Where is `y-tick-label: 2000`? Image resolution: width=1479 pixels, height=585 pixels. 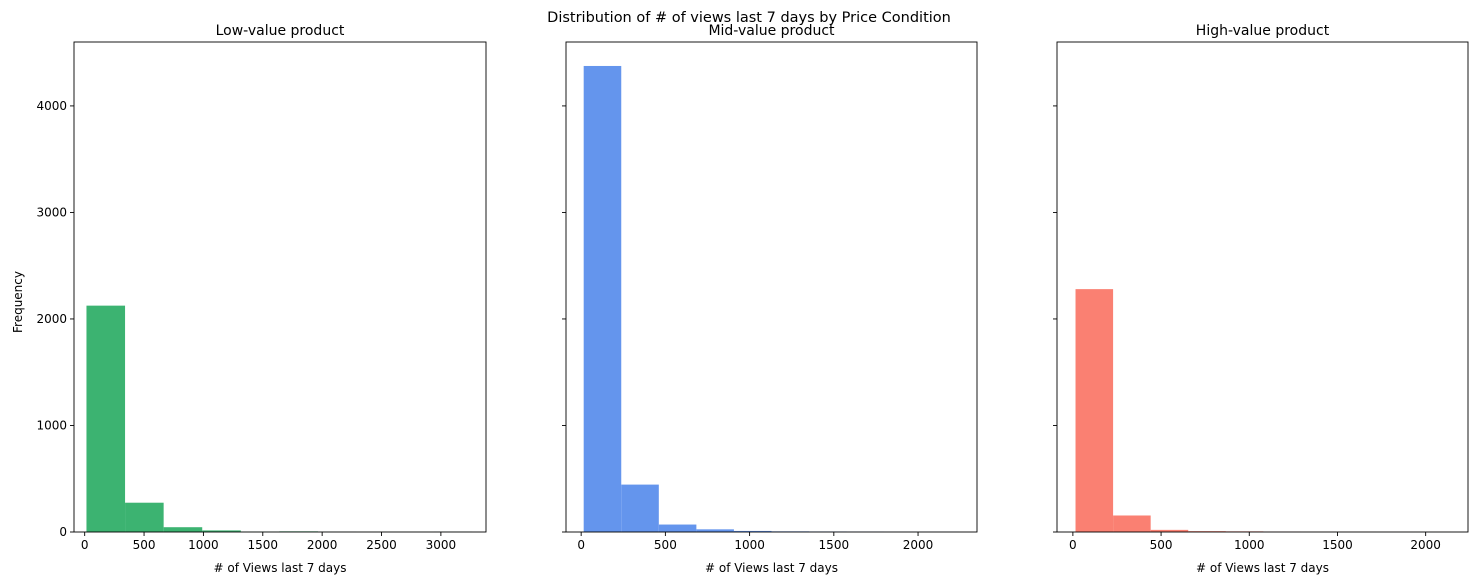 y-tick-label: 2000 is located at coordinates (51, 319).